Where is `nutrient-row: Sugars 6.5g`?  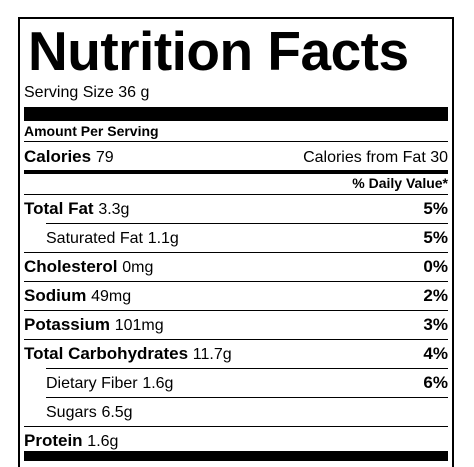
nutrient-row: Sugars 6.5g is located at coordinates (236, 412).